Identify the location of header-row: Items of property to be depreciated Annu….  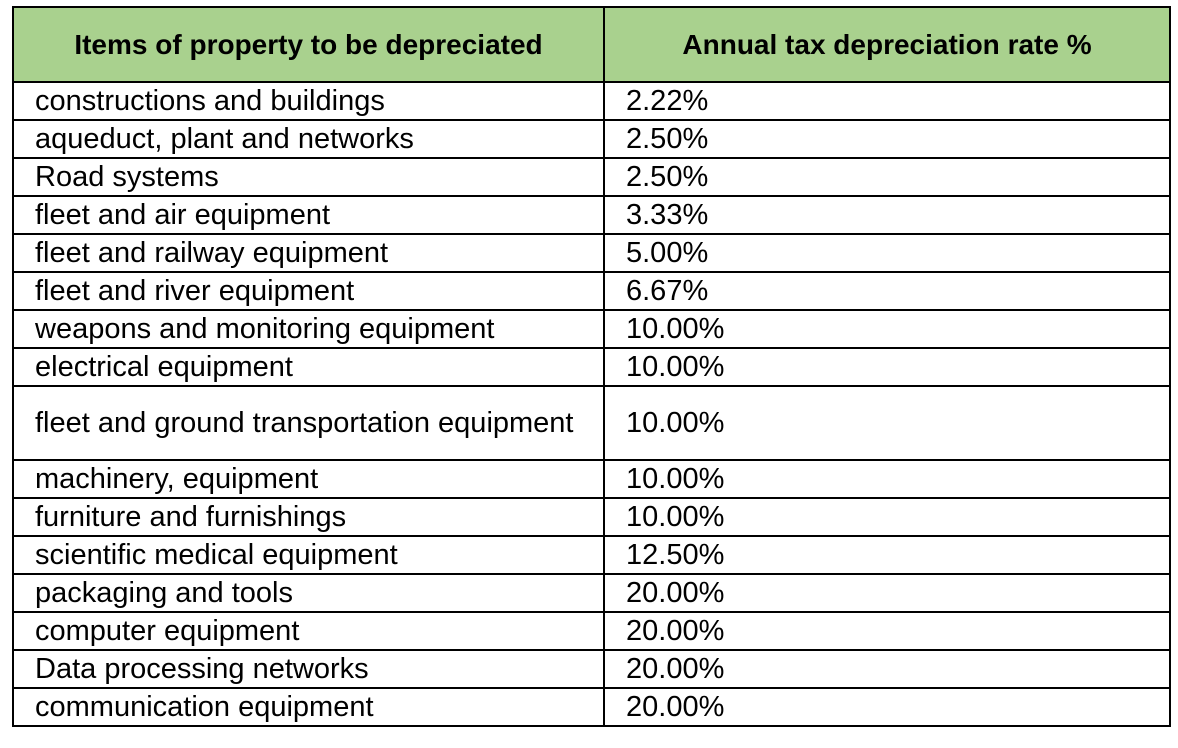
(591, 44).